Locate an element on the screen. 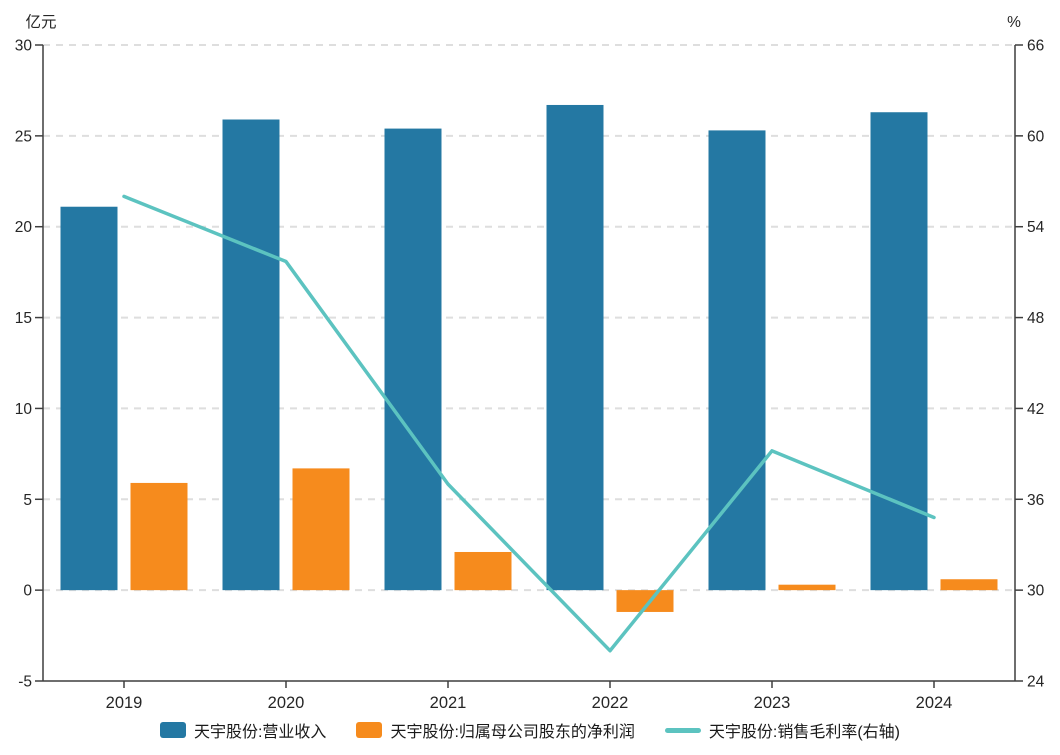 The height and width of the screenshot is (755, 1060). left-axis-unit-label: 亿元 is located at coordinates (40, 22).